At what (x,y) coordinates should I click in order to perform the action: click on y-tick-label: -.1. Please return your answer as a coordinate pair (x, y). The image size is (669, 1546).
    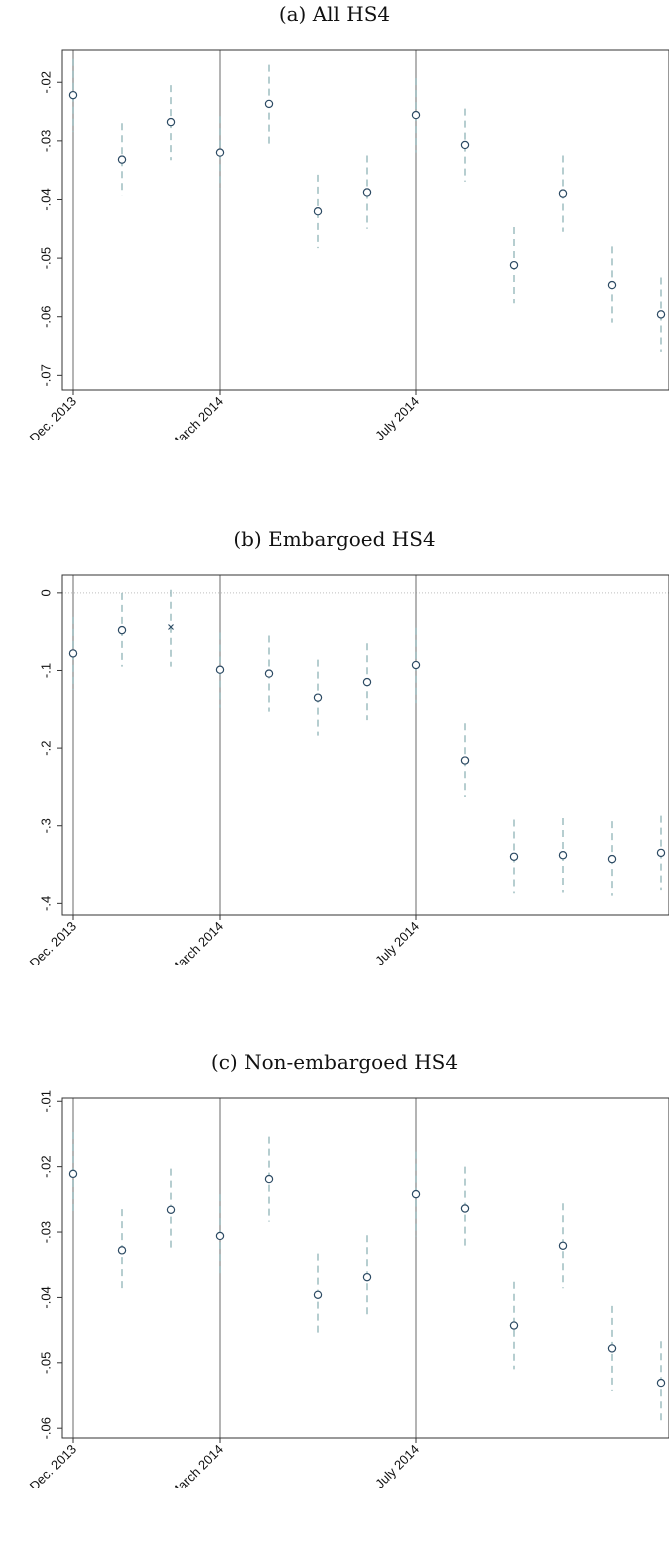
    Looking at the image, I should click on (46, 670).